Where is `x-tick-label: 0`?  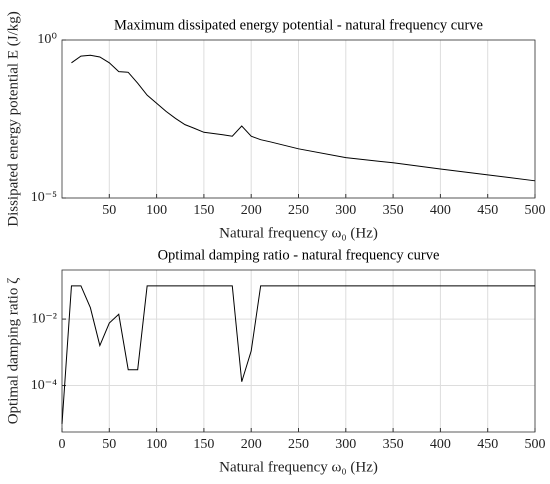 x-tick-label: 0 is located at coordinates (62, 444).